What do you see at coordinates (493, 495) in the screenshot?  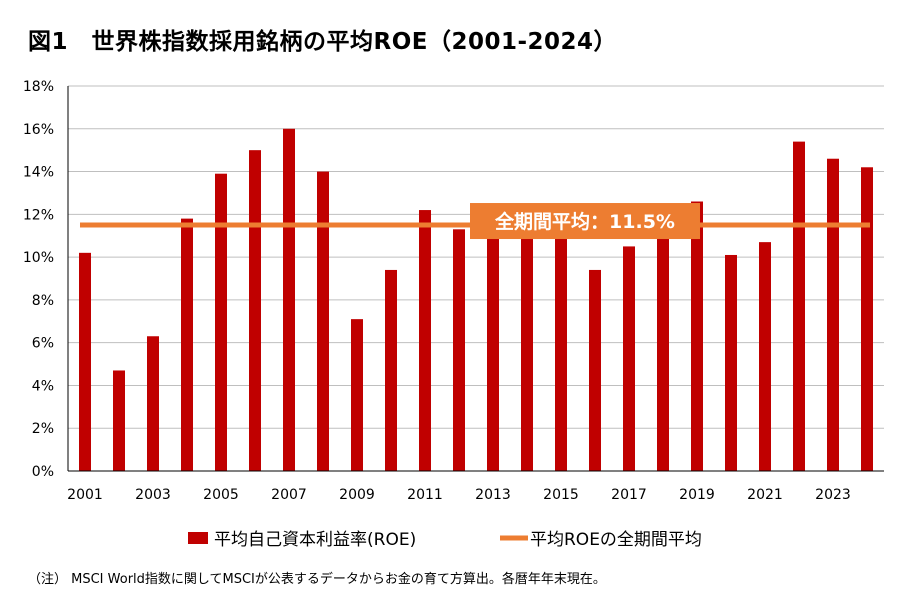 I see `x-tick-label: 2013` at bounding box center [493, 495].